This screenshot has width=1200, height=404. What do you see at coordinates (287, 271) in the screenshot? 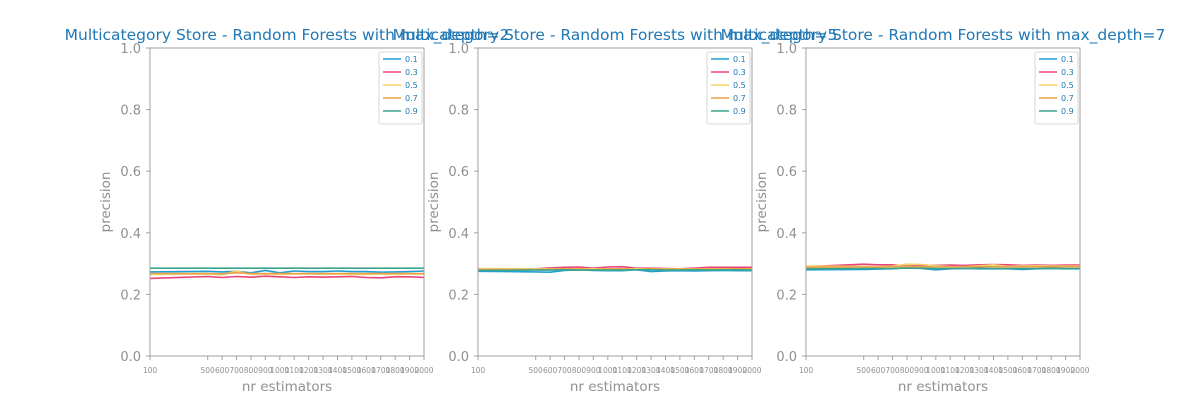
I see `series-line-0.1` at bounding box center [287, 271].